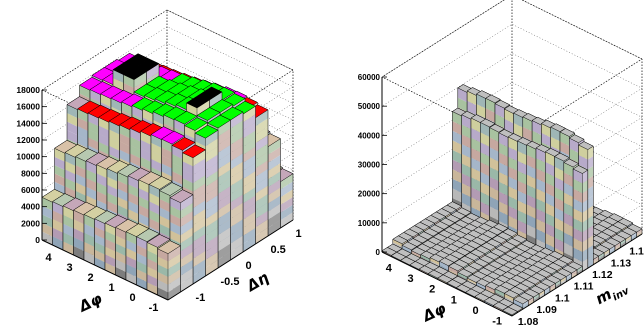  Describe the element at coordinates (169, 270) in the screenshot. I see `lego-bar` at that location.